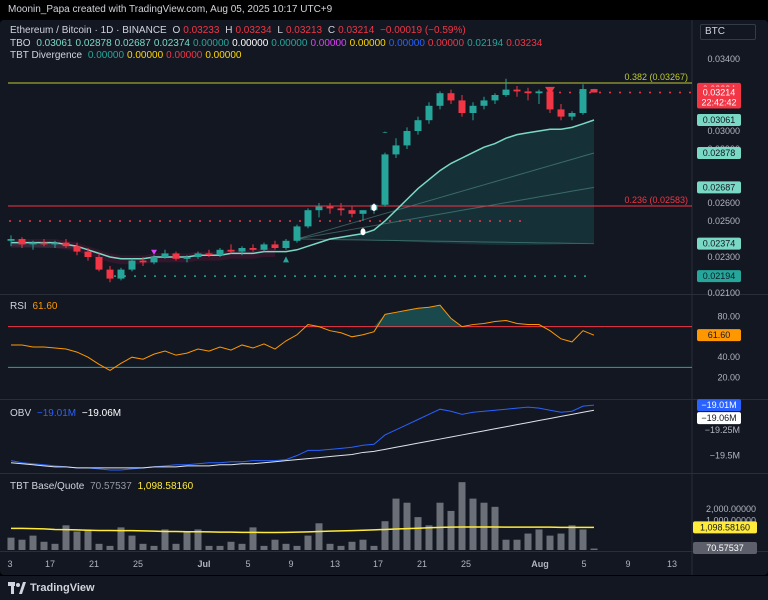 This screenshot has height=600, width=768. Describe the element at coordinates (47, 486) in the screenshot. I see `tbt-label: TBT Base/Quote` at that location.